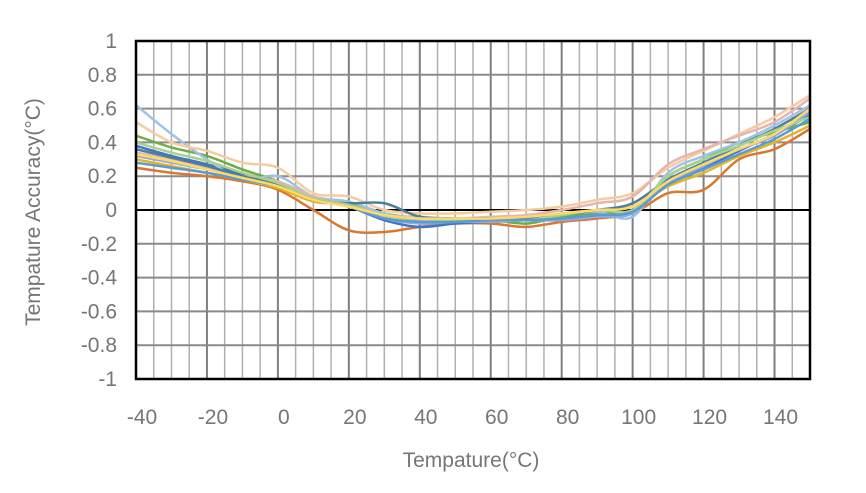  I want to click on x-tick-label: 60, so click(496, 417).